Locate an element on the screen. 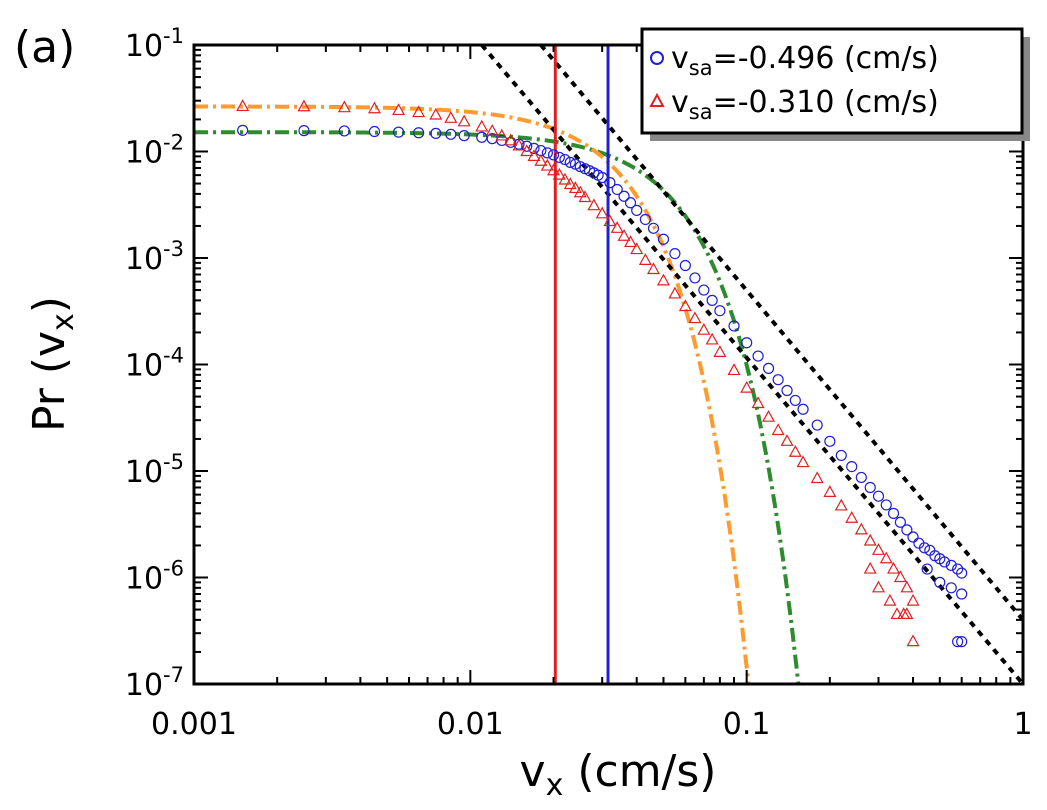  panel-label: (a) is located at coordinates (44, 47).